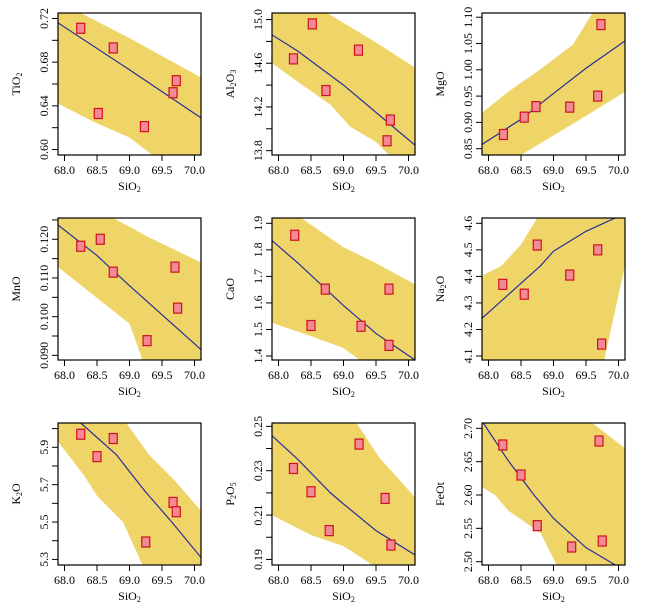 The width and height of the screenshot is (650, 616). What do you see at coordinates (44, 484) in the screenshot?
I see `y-tick-label: 5.7` at bounding box center [44, 484].